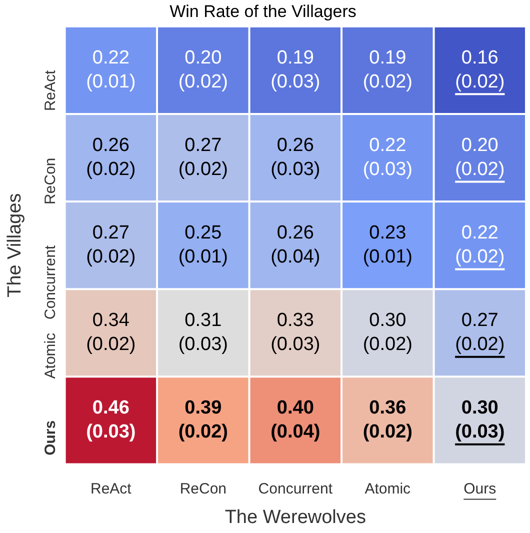 This screenshot has width=530, height=533. I want to click on y-tick-label: ReAct, so click(50, 90).